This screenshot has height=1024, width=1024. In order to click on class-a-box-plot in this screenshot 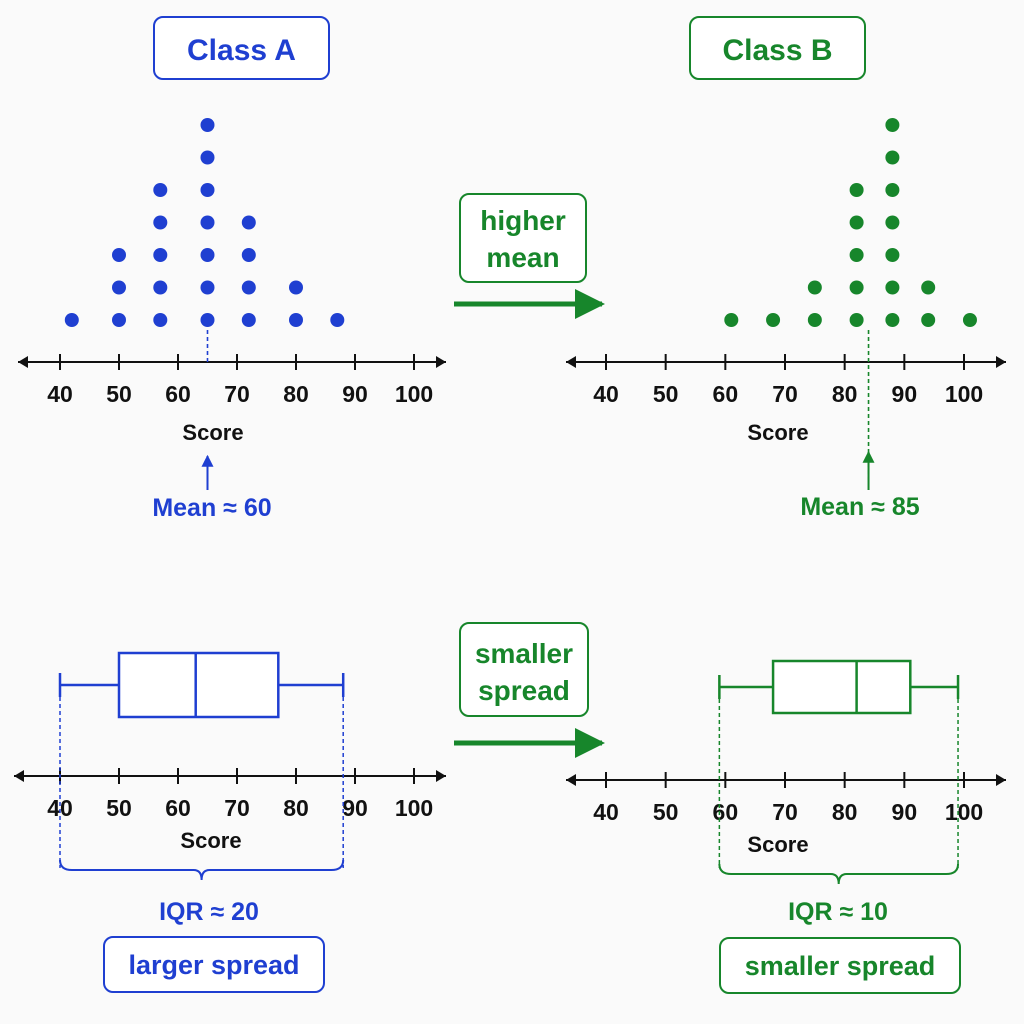, I will do `click(201, 759)`.